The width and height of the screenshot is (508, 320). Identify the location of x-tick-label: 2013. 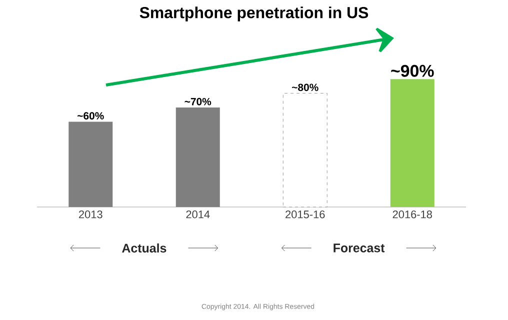
(90, 214).